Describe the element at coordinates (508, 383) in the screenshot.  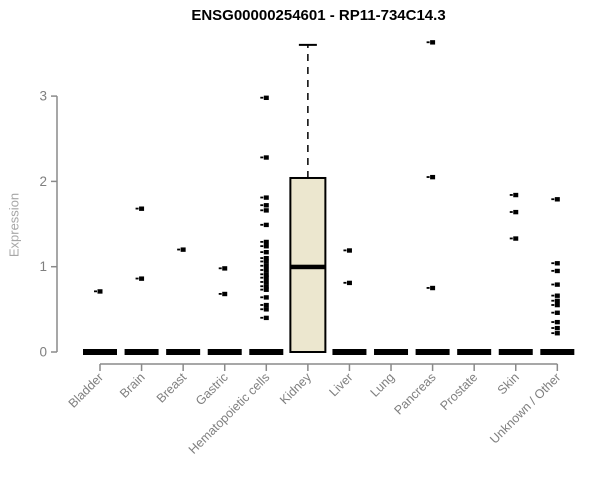
I see `category-label: Skin` at that location.